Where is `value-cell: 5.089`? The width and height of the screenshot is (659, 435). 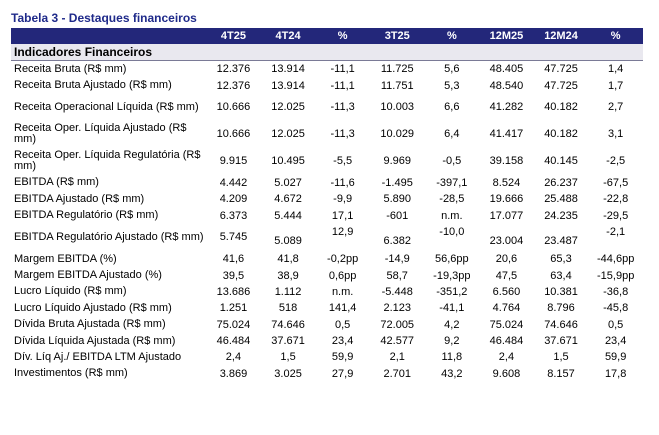
value-cell: 5.089 is located at coordinates (288, 237).